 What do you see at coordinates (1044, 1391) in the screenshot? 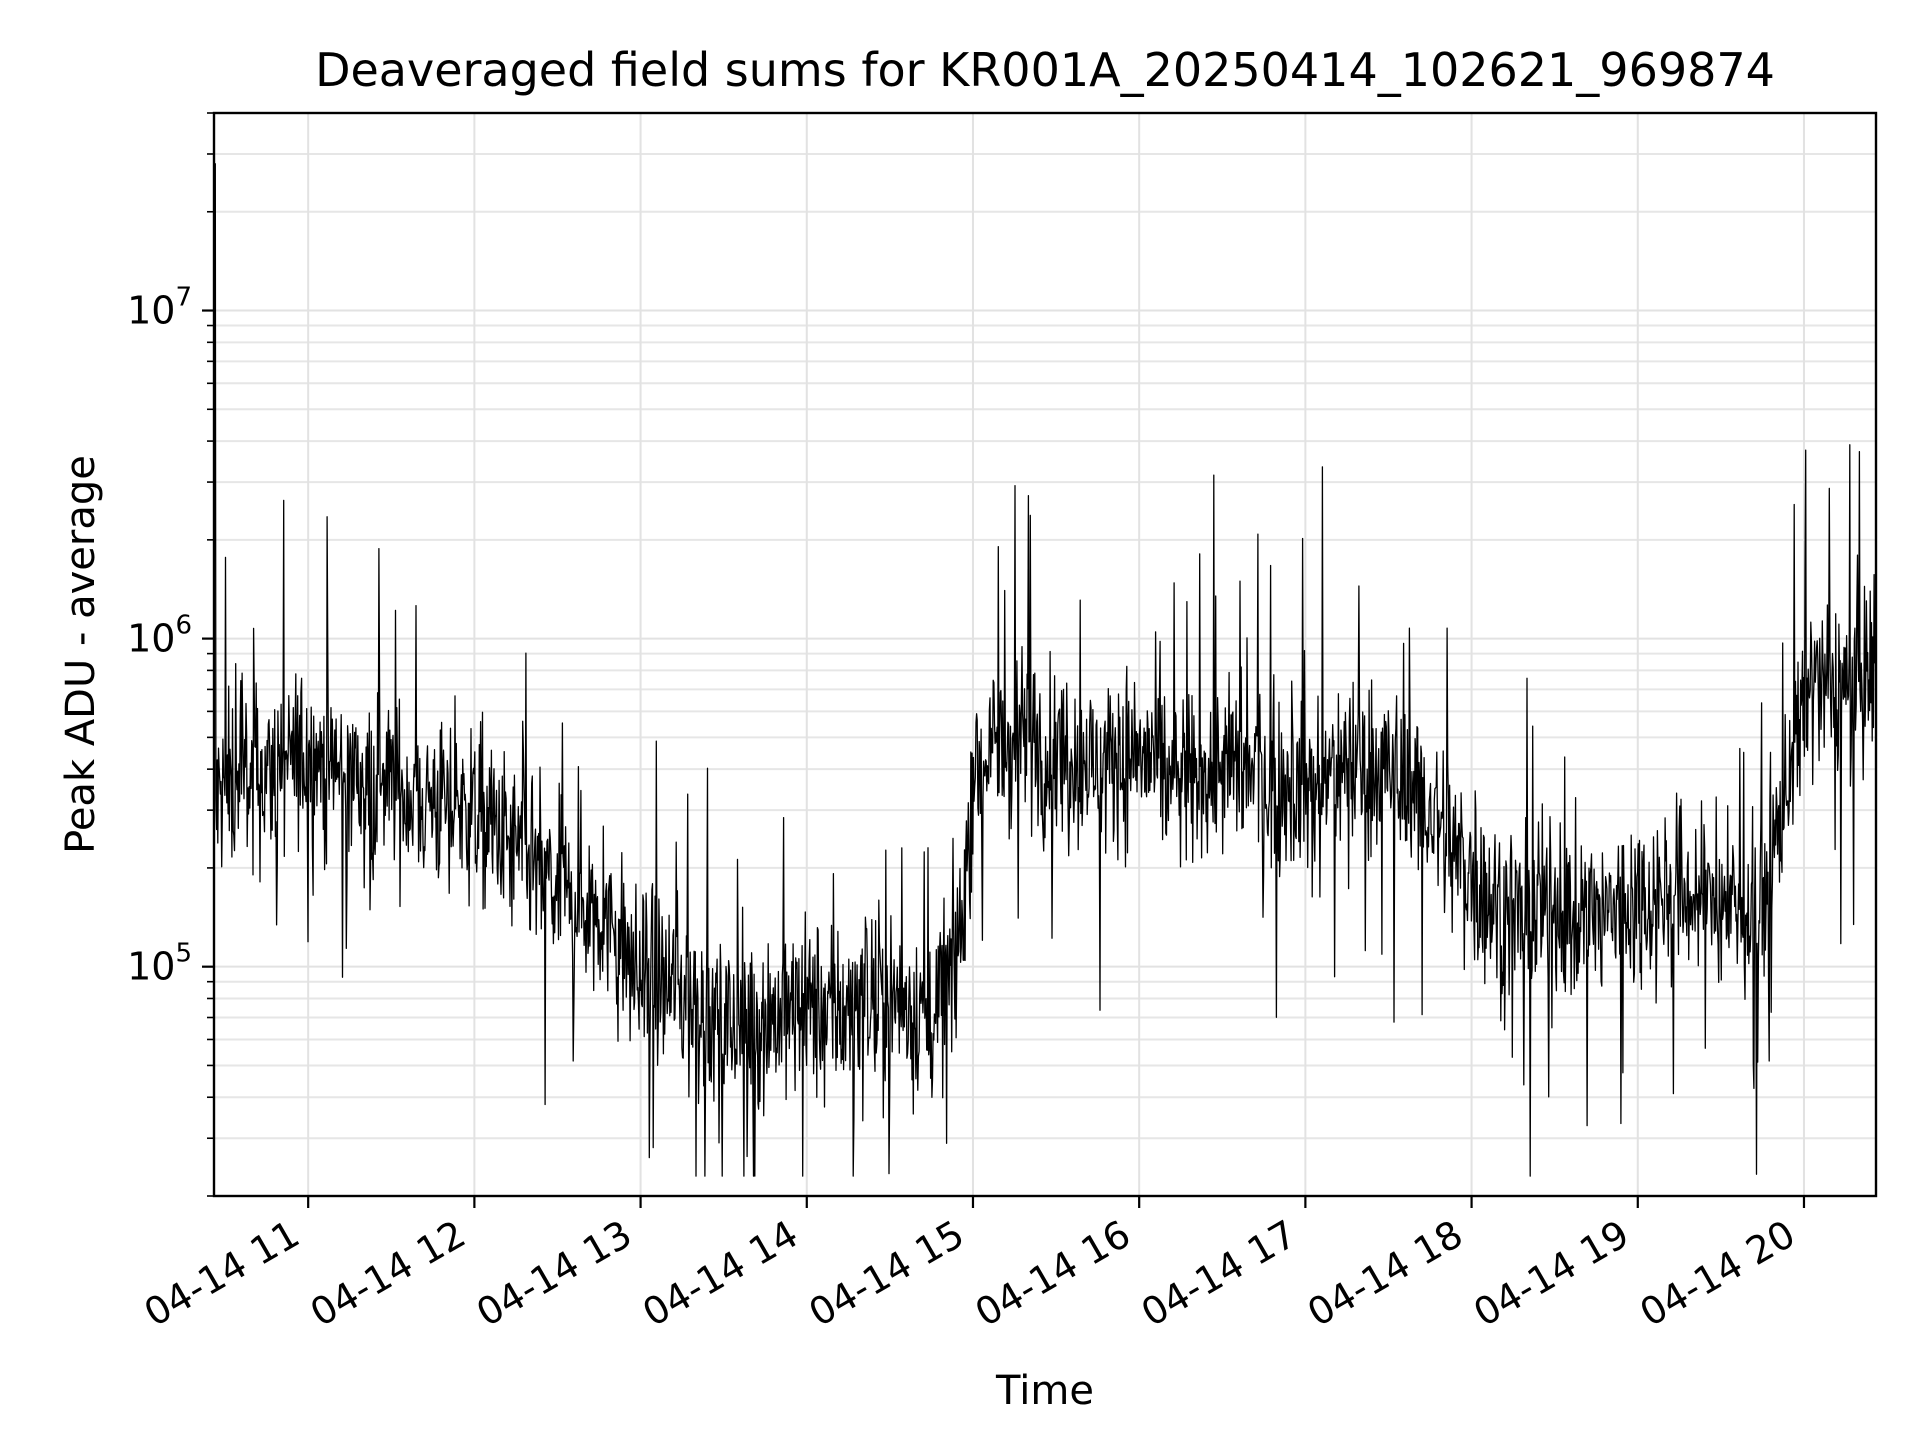
I see `x-axis-label: Time` at bounding box center [1044, 1391].